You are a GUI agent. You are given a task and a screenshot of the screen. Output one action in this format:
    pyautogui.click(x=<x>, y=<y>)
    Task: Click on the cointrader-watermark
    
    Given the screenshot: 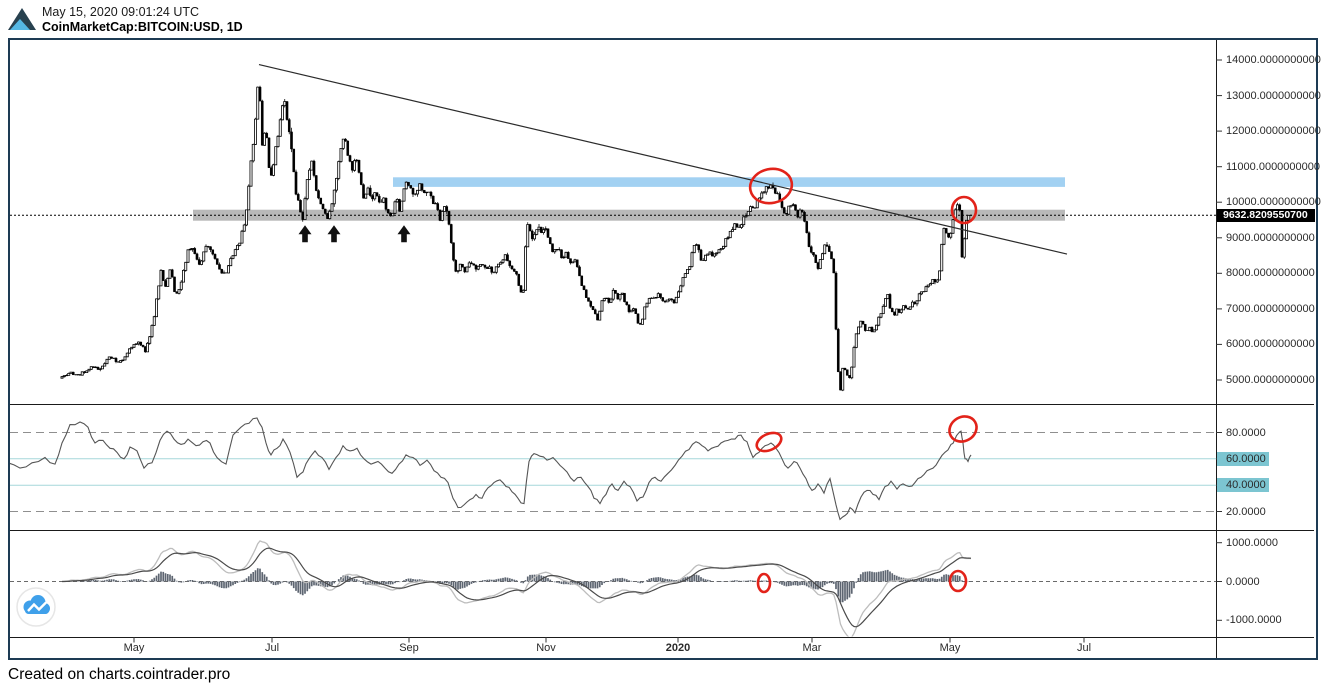 What is the action you would take?
    pyautogui.click(x=36, y=607)
    